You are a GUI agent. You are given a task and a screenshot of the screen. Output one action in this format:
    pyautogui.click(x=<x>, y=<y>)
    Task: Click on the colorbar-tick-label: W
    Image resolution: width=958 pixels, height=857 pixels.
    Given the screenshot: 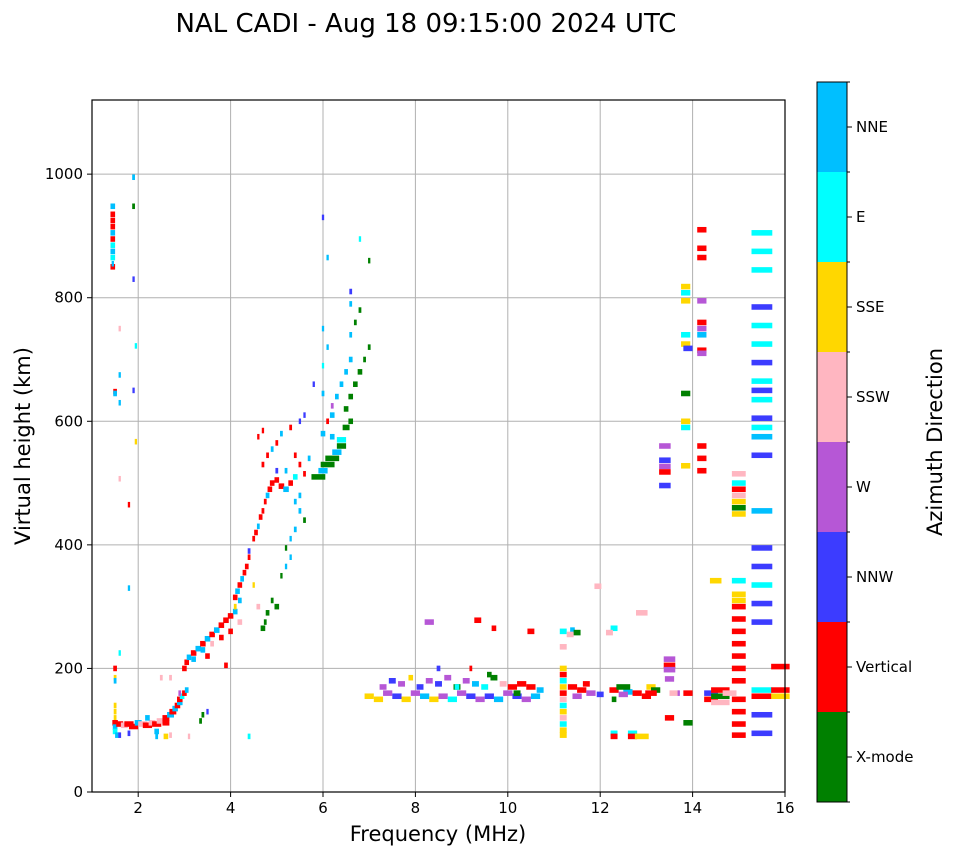 What is the action you would take?
    pyautogui.click(x=863, y=487)
    